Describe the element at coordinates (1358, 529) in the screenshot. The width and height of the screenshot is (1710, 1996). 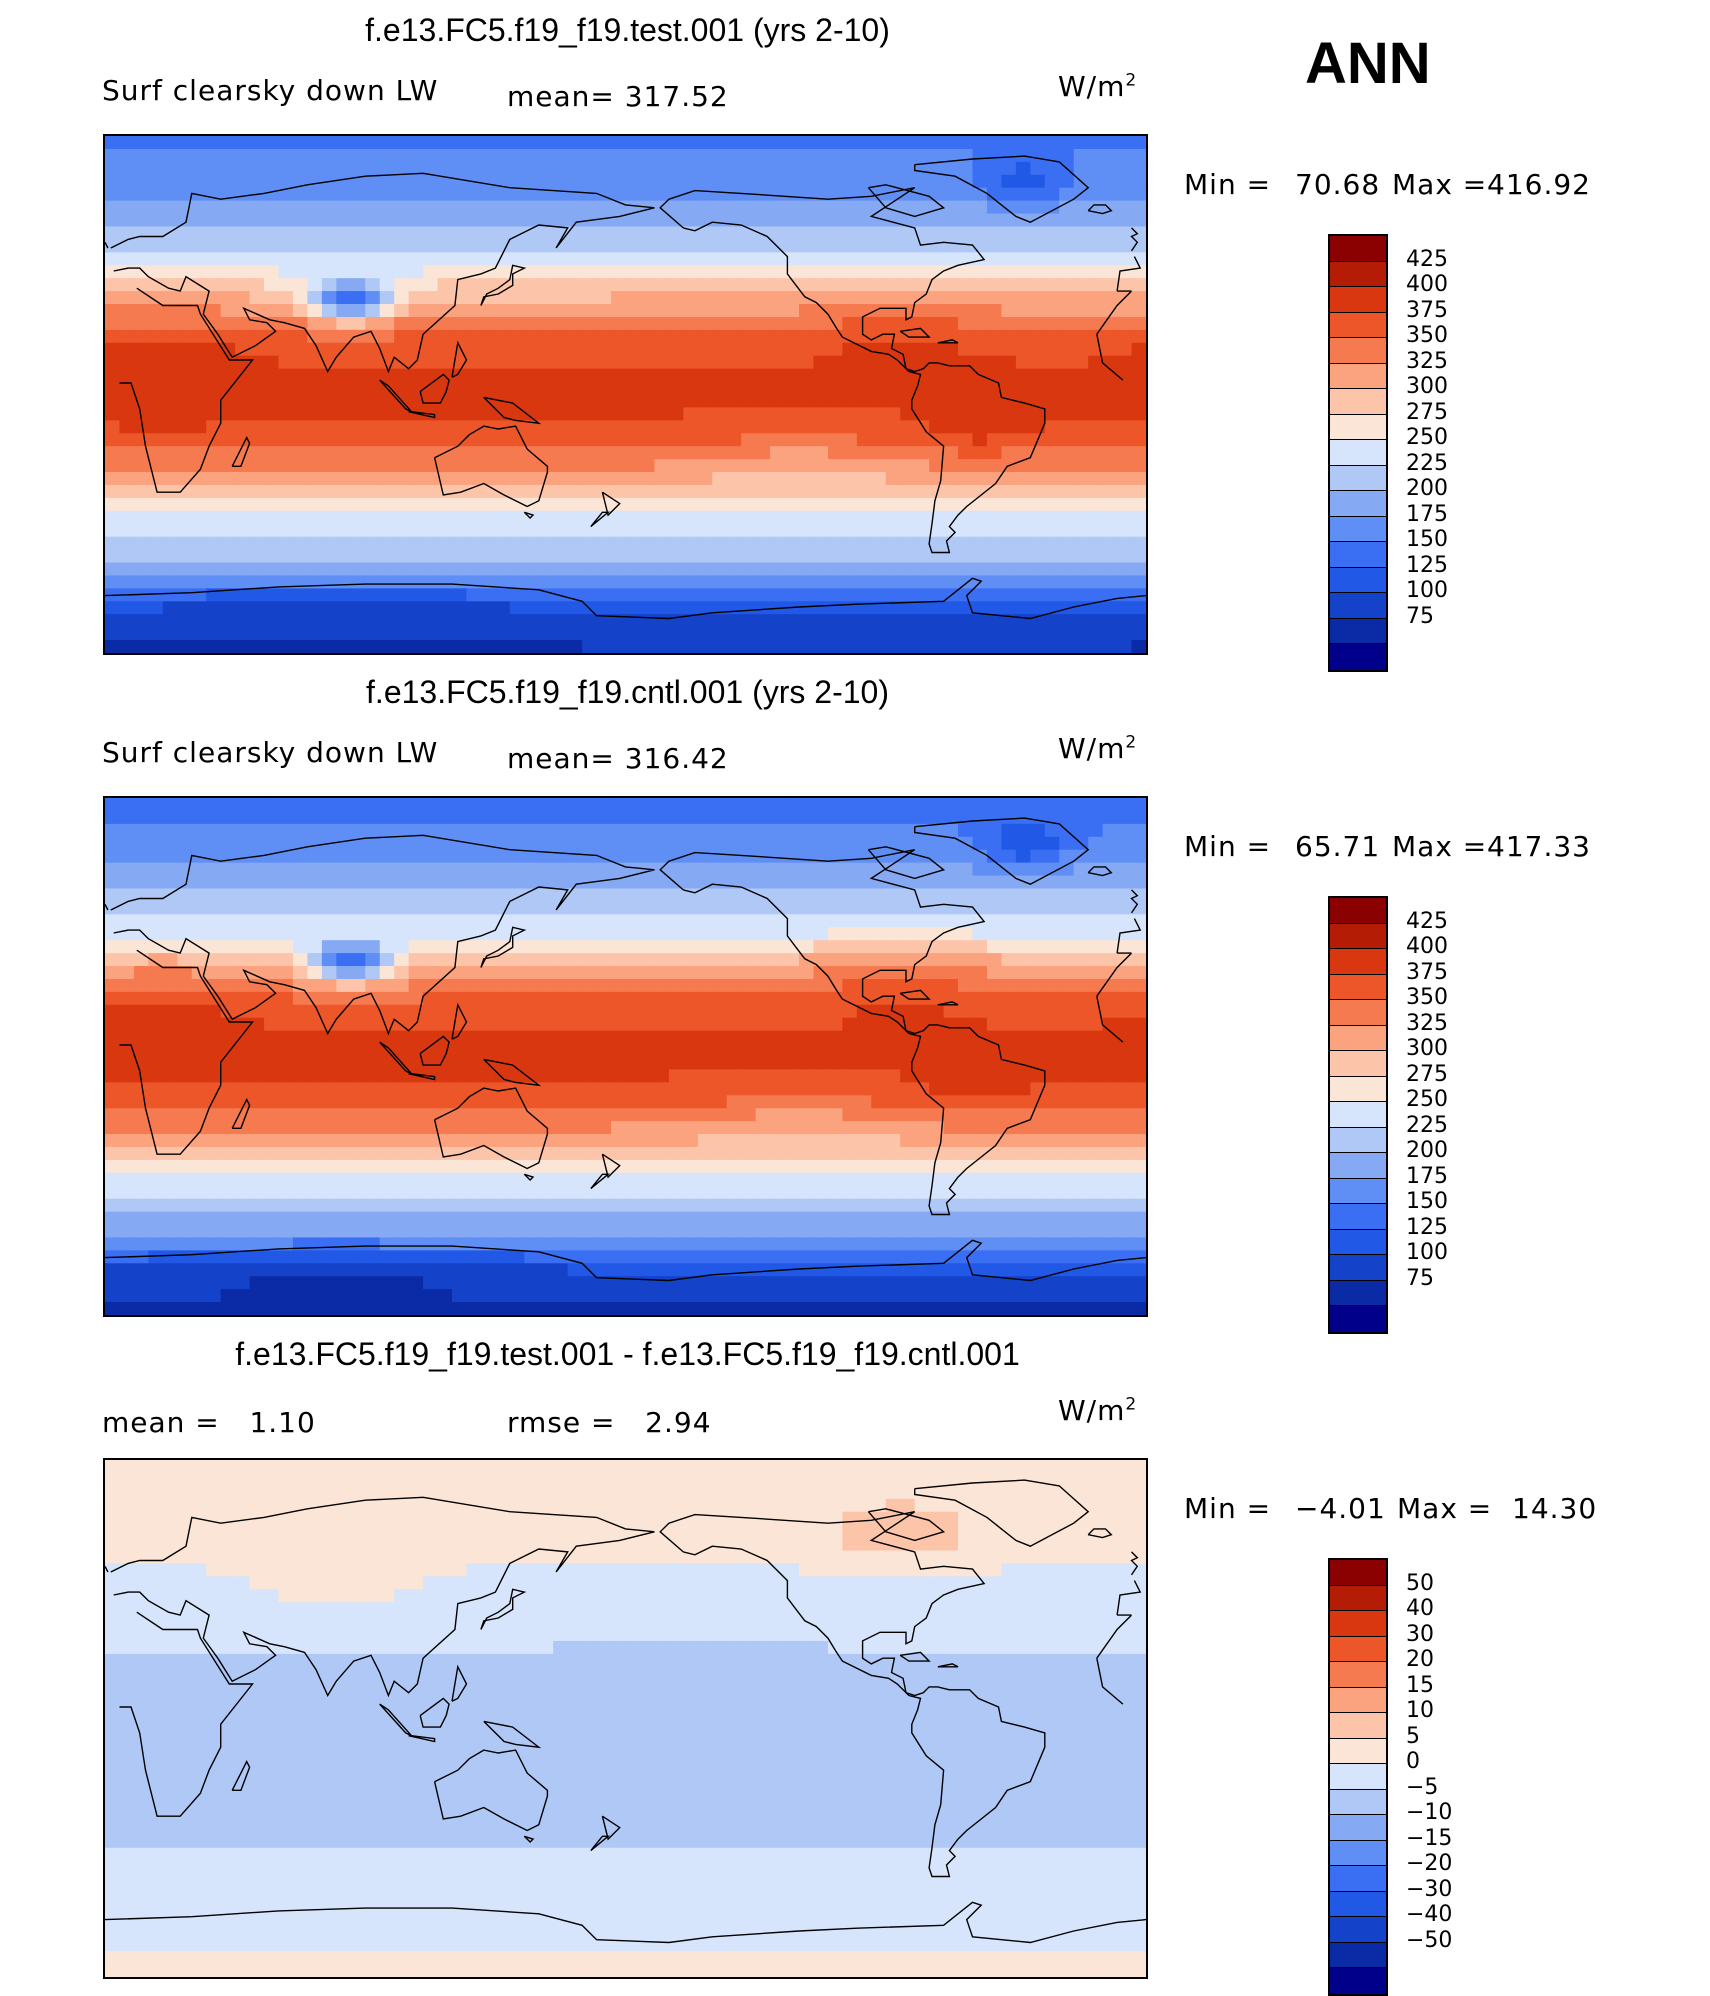
I see `colorbar-swatch` at that location.